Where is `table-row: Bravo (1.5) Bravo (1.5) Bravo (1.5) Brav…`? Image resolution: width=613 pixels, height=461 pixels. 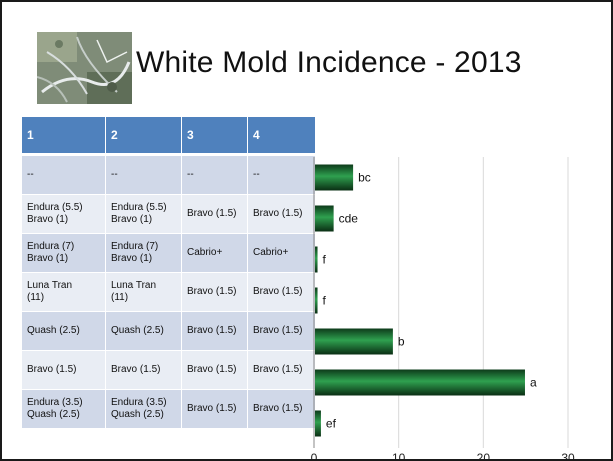
table-row: Bravo (1.5) Bravo (1.5) Bravo (1.5) Brav… is located at coordinates (169, 370).